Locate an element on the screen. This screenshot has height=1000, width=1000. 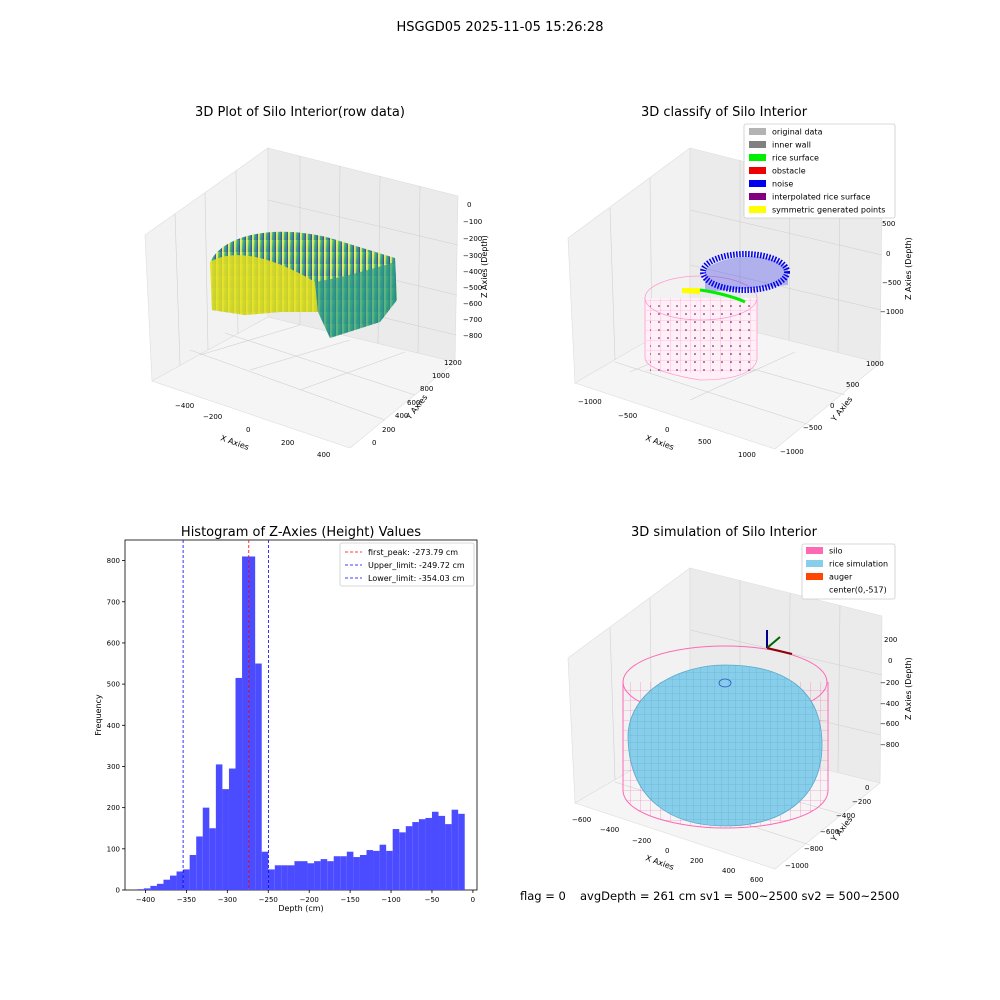
histogram-ytick-label-4: 400 is located at coordinates (113, 726).